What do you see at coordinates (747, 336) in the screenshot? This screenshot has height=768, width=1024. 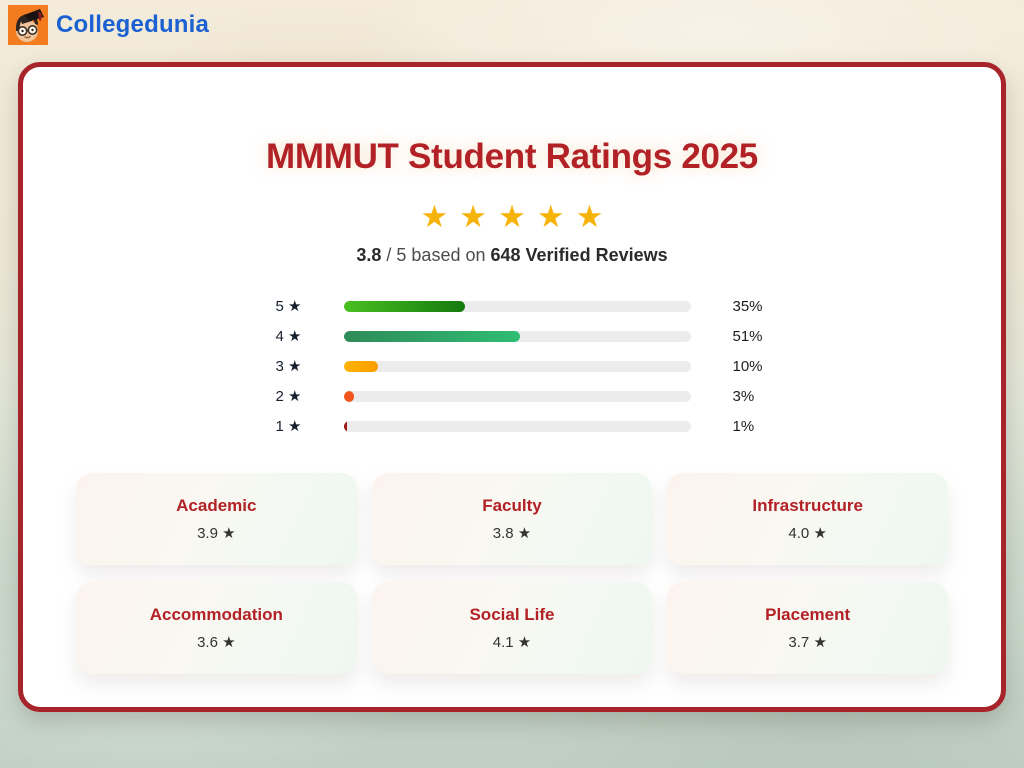 I see `bar-percent: 51%` at bounding box center [747, 336].